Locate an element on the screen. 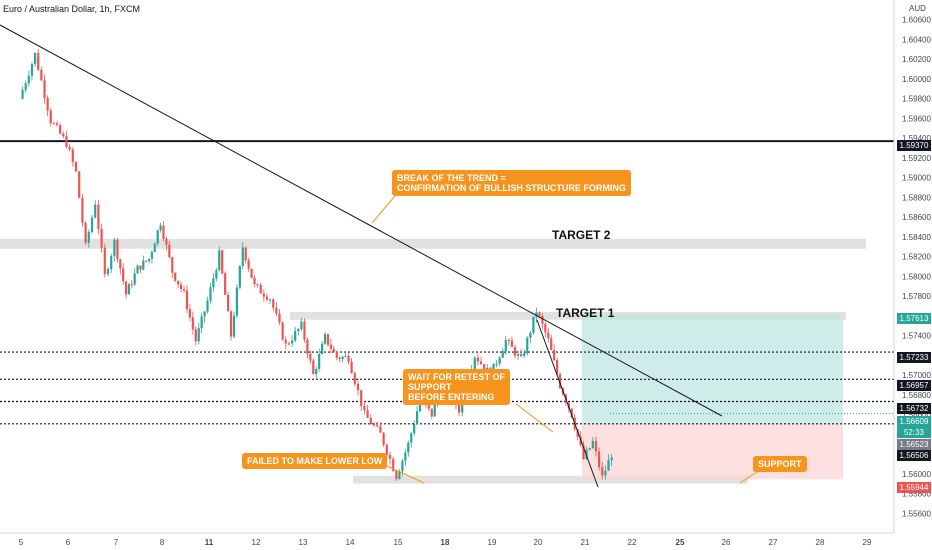 The image size is (932, 550). time-tick-label: 19 is located at coordinates (492, 542).